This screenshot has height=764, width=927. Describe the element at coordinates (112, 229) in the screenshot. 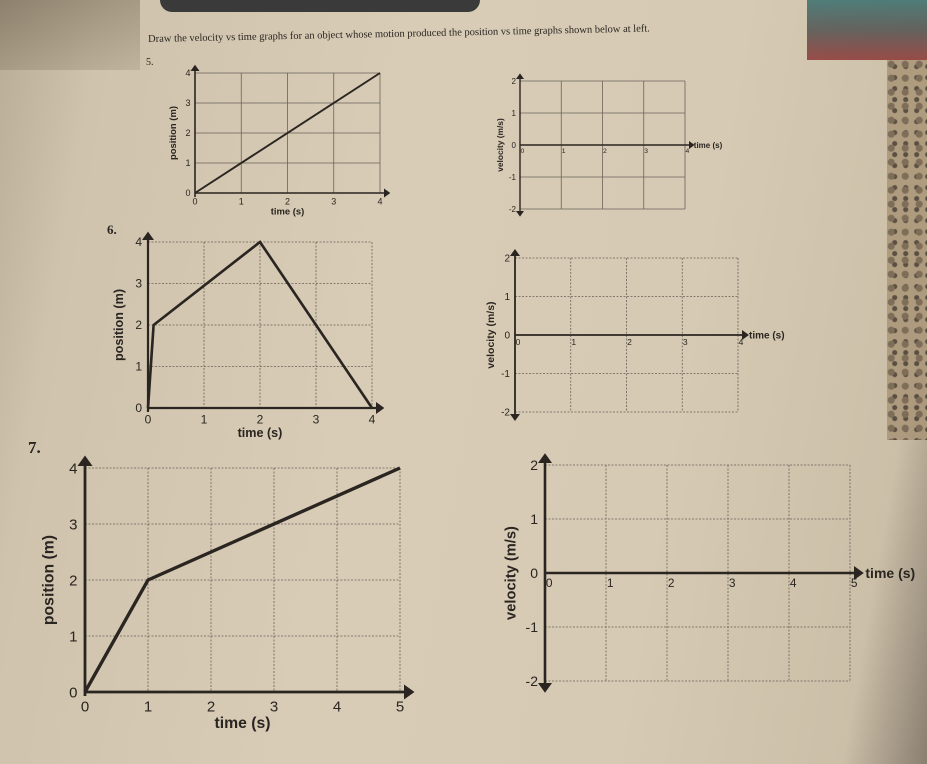

I see `problem-number-6: 6.` at that location.